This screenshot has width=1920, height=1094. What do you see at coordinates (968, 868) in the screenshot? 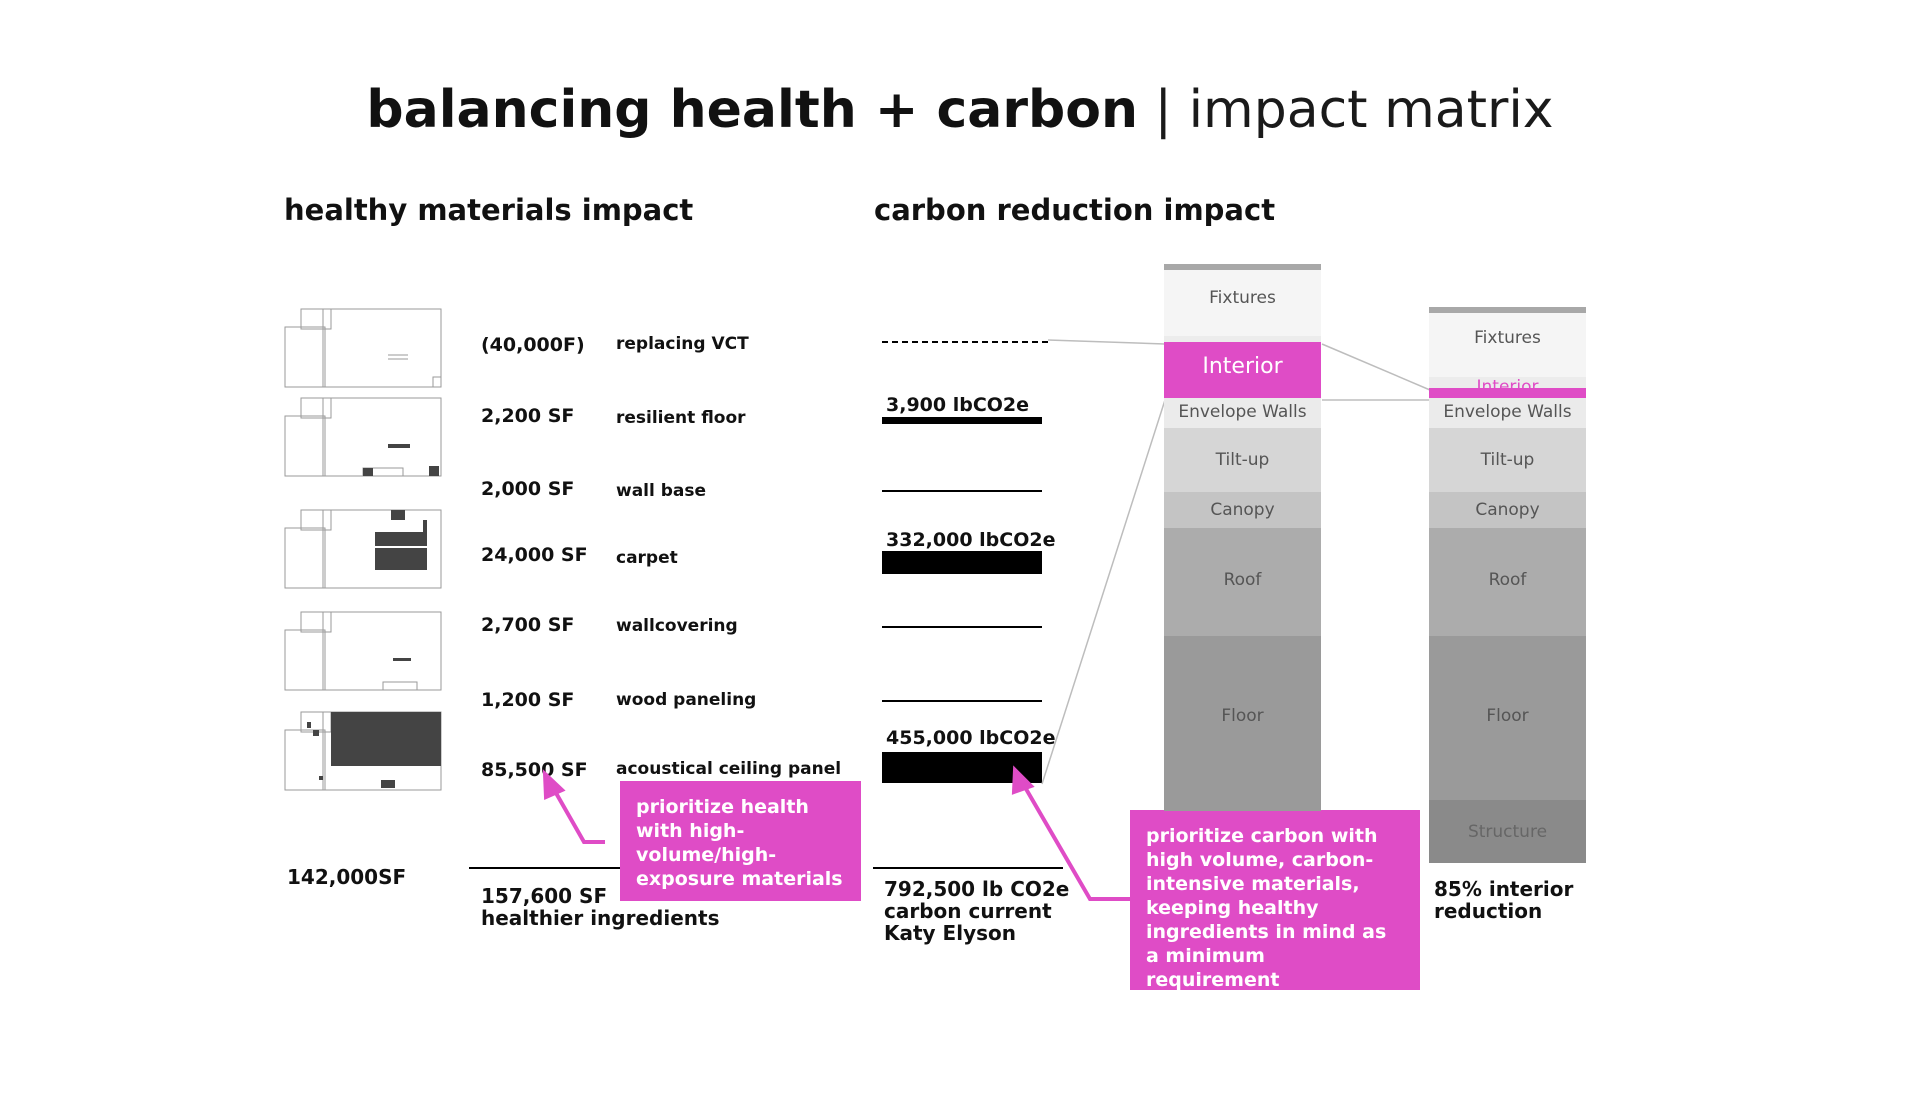
I see `carbon-total-line` at bounding box center [968, 868].